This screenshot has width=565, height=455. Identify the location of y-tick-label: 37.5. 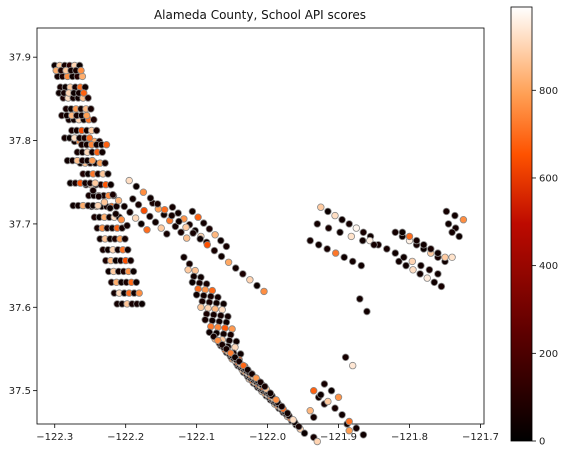
(20, 391).